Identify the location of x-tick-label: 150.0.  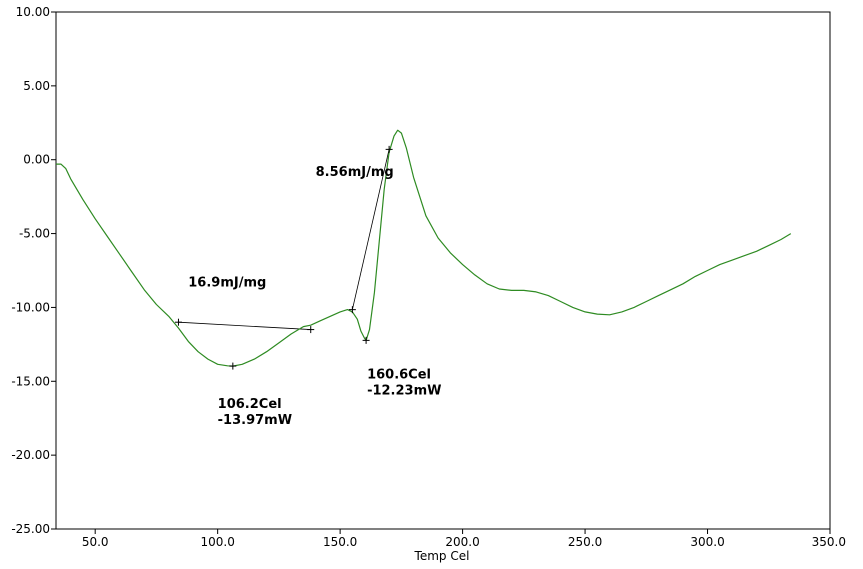
(340, 542).